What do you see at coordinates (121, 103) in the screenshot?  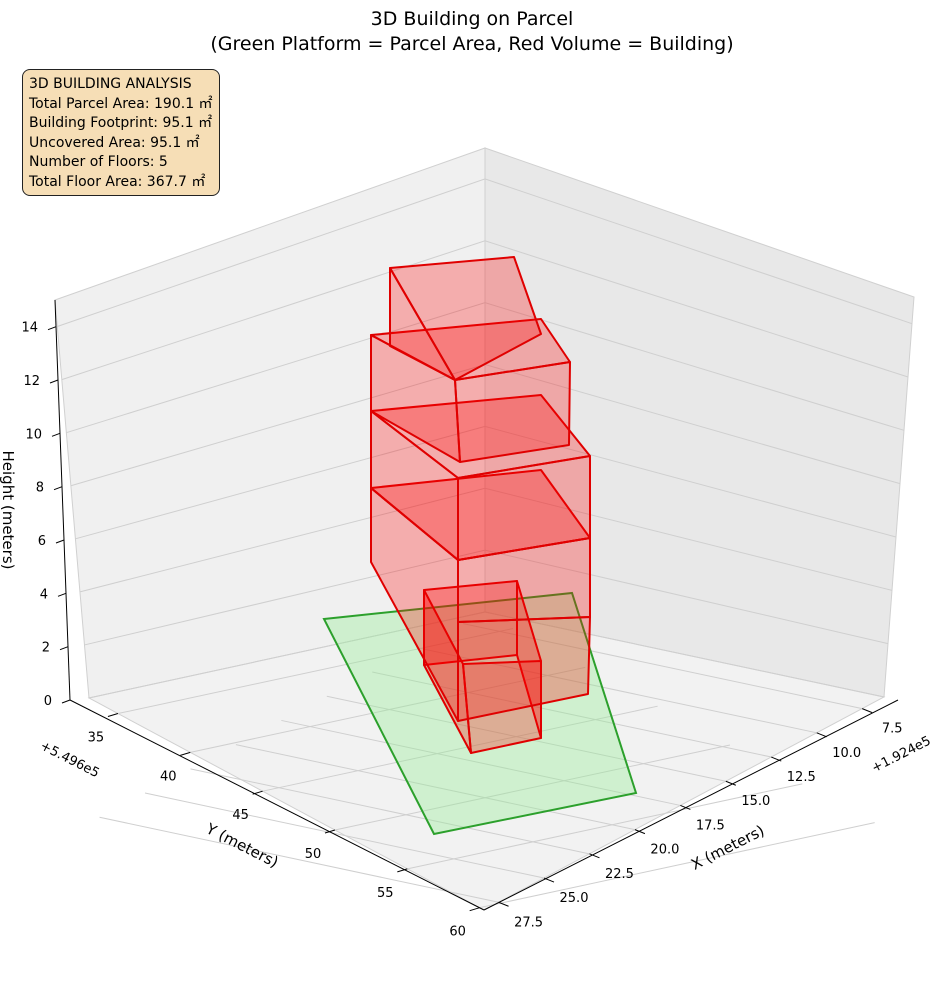 I see `total-parcel-area: Total Parcel Area: 190.1 ㎡` at bounding box center [121, 103].